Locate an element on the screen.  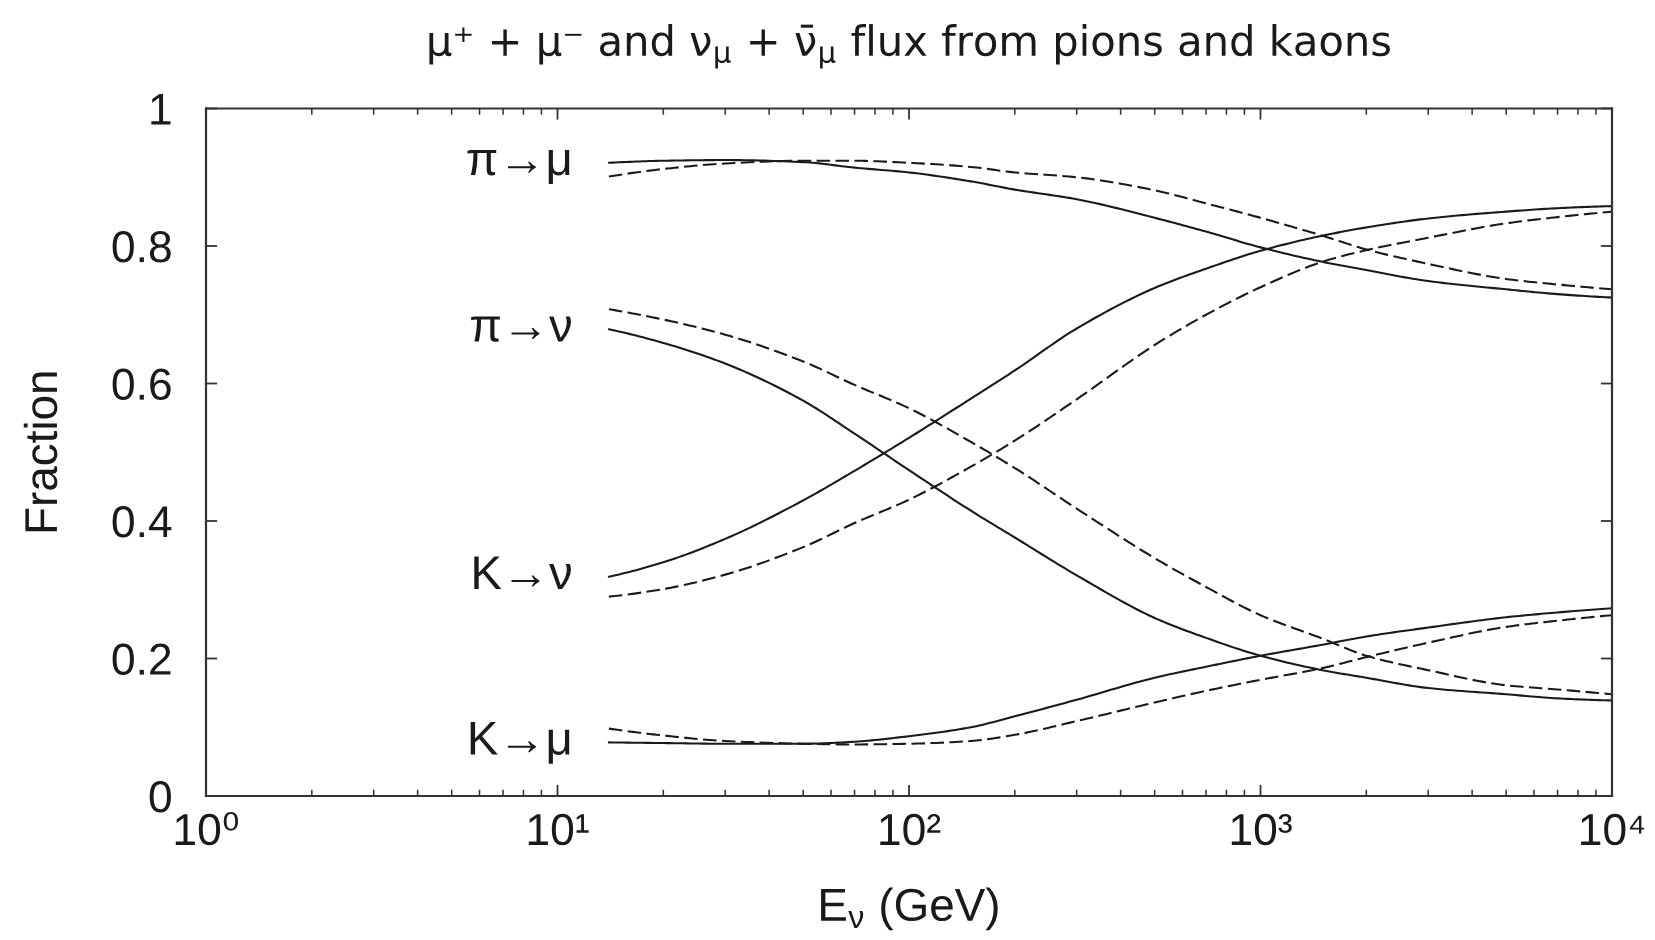
series-label: π→ν is located at coordinates (521, 329).